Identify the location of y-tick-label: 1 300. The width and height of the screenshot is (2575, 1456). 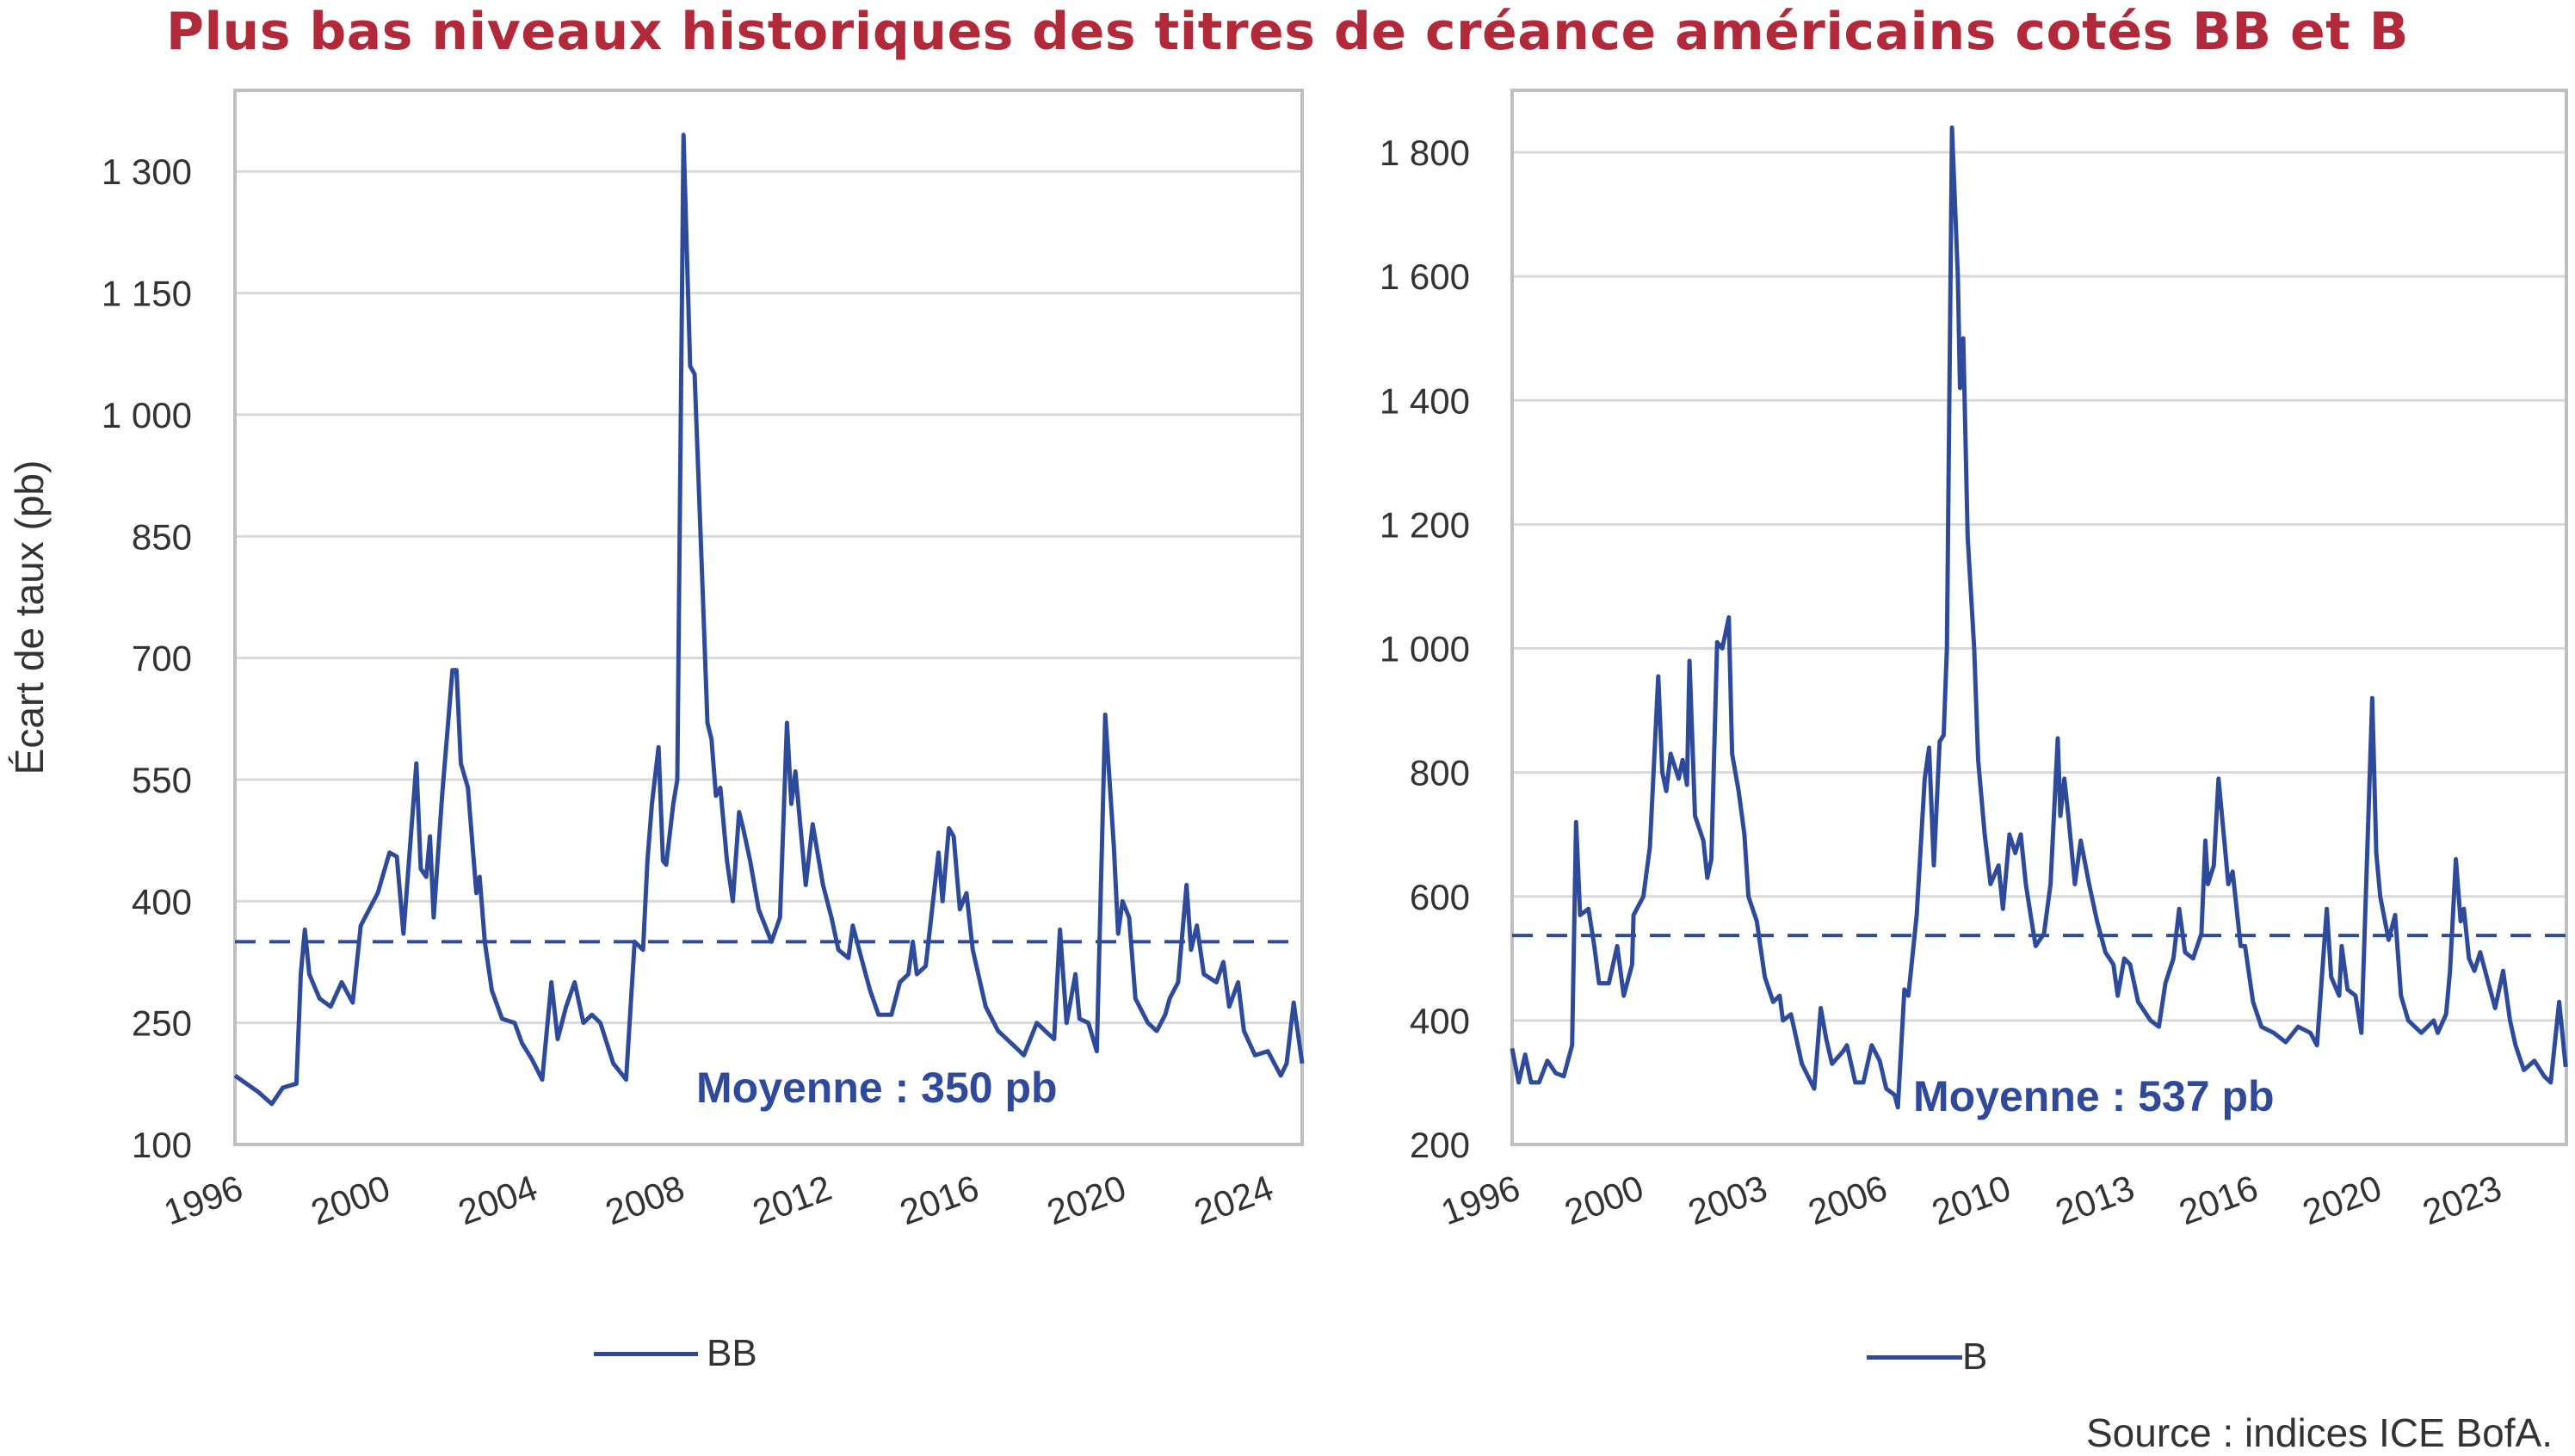
(147, 171).